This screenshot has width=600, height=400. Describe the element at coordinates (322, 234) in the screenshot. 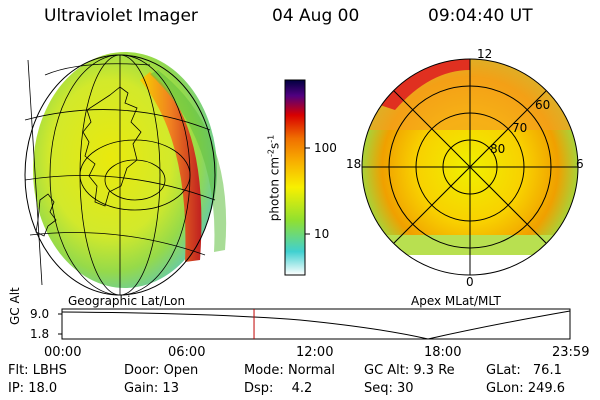

I see `colorbar-tick-10: 10` at that location.